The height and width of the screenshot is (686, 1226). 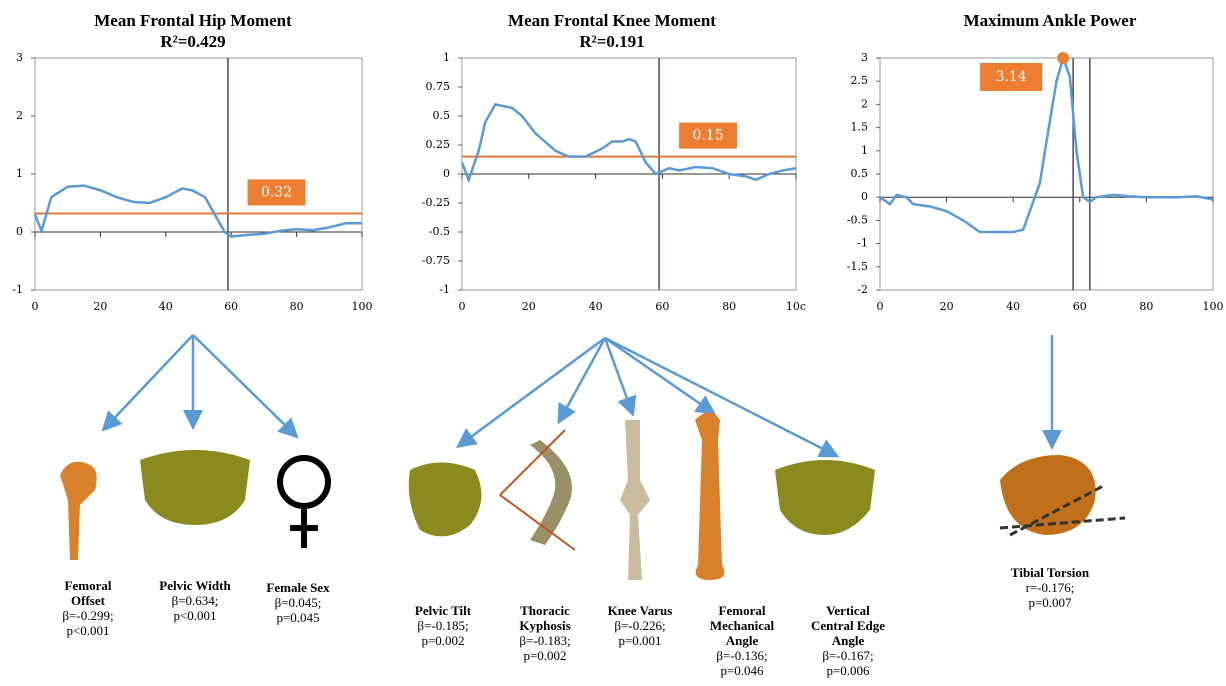 I want to click on factor-stat: β=-0.299;, so click(x=88, y=615).